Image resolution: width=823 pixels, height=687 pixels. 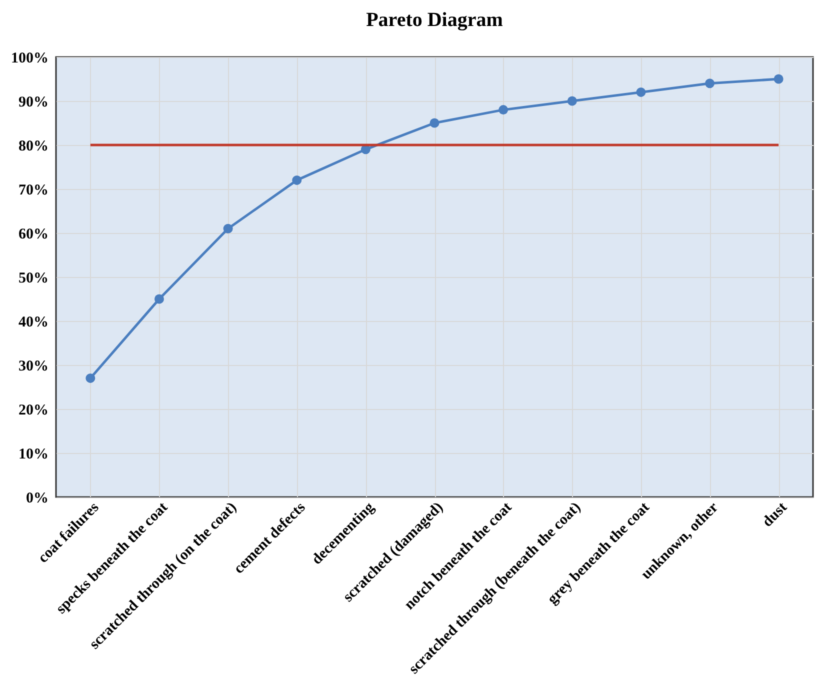 I want to click on y-tick-label: 90%, so click(x=33, y=102).